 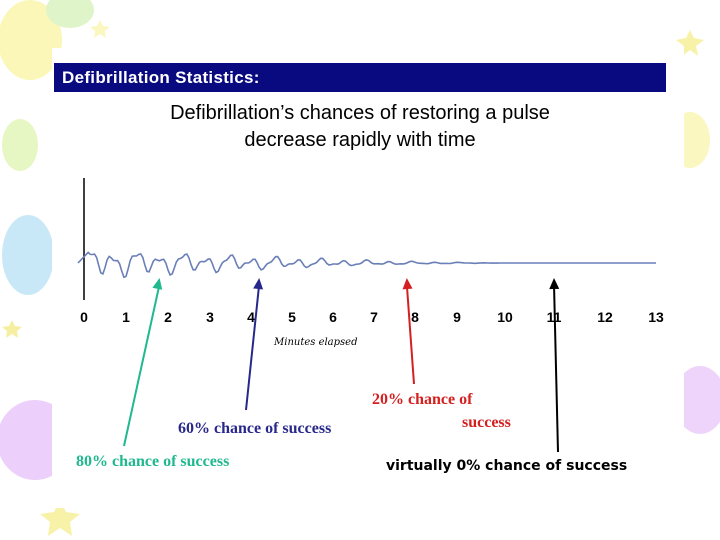 I want to click on x-tick-label: 3, so click(x=210, y=317).